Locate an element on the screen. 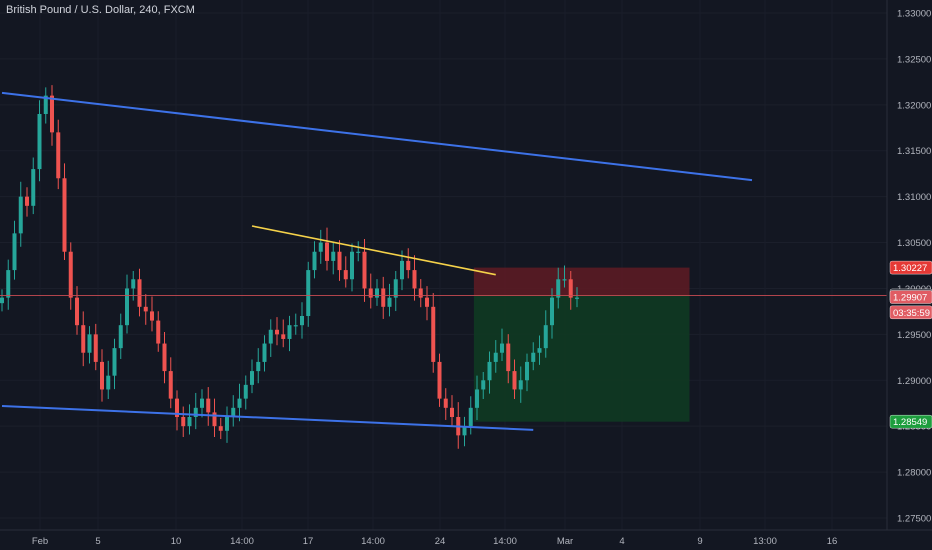  price-tag-label: 1.29907 is located at coordinates (910, 297).